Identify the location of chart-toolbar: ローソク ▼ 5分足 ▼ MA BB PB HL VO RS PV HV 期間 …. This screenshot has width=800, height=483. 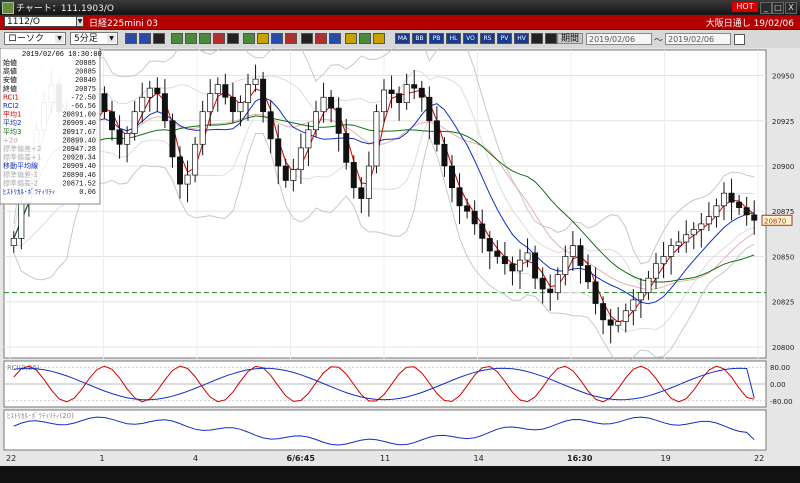
(400, 39).